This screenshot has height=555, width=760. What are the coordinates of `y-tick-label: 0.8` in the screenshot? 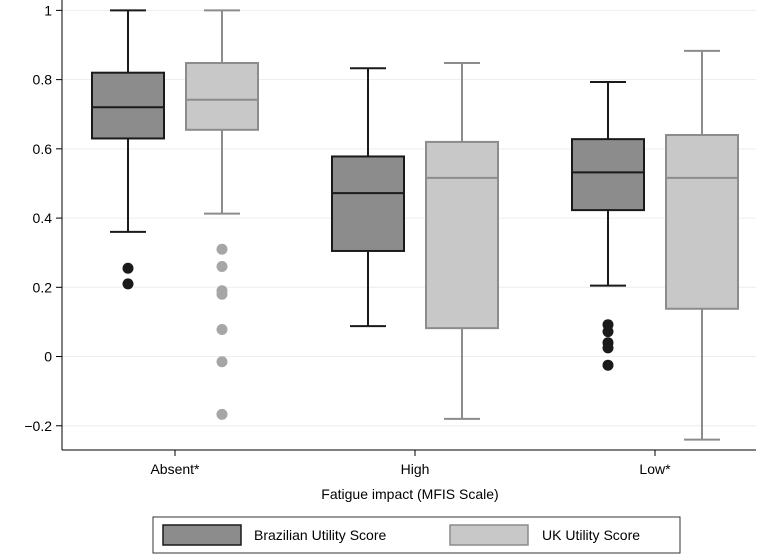 It's located at (43, 80).